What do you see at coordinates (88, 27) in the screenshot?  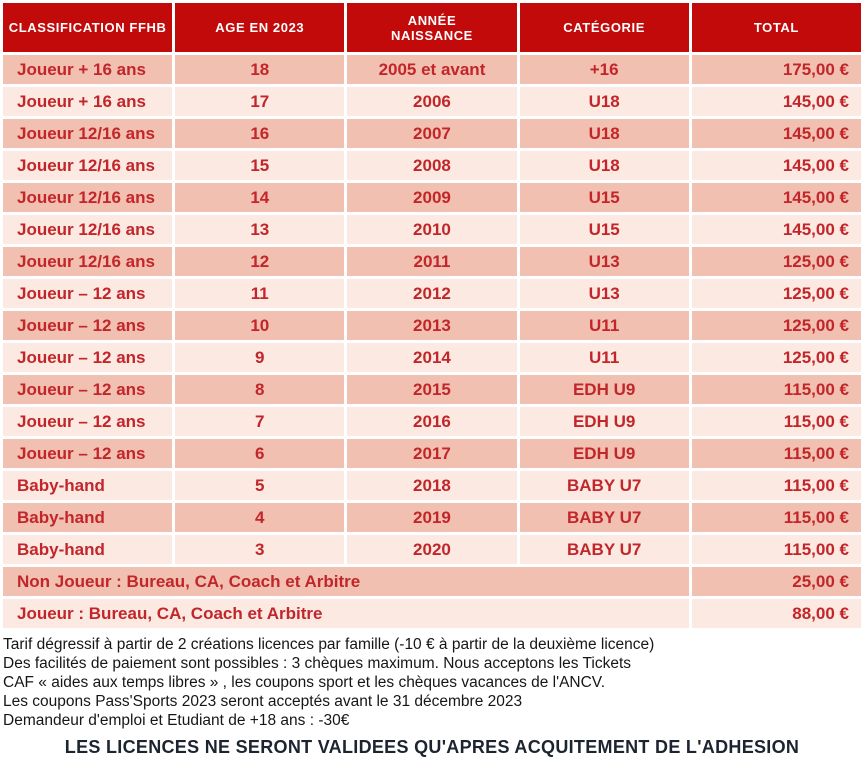 I see `column-header-classification: CLASSIFICATION FFHB` at bounding box center [88, 27].